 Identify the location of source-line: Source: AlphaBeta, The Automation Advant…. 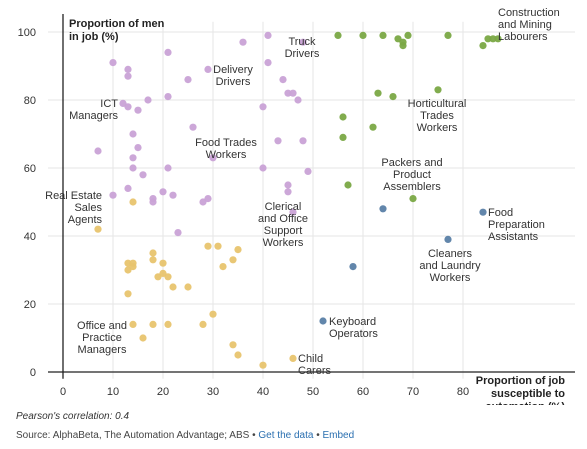
(185, 435).